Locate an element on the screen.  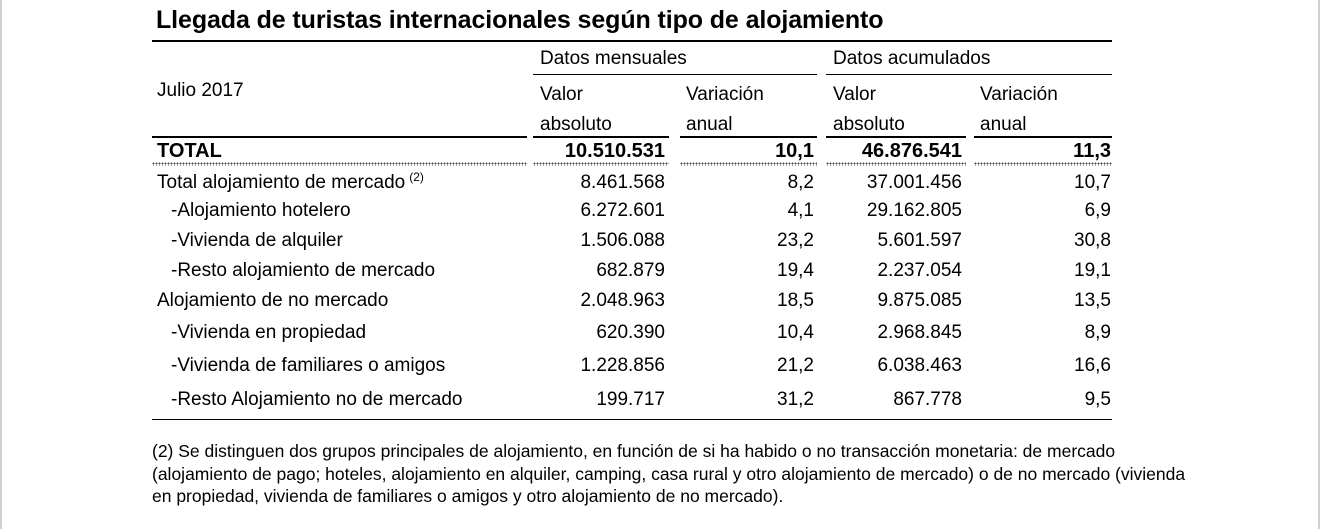
cell-monthly-value: 620.390 is located at coordinates (630, 332).